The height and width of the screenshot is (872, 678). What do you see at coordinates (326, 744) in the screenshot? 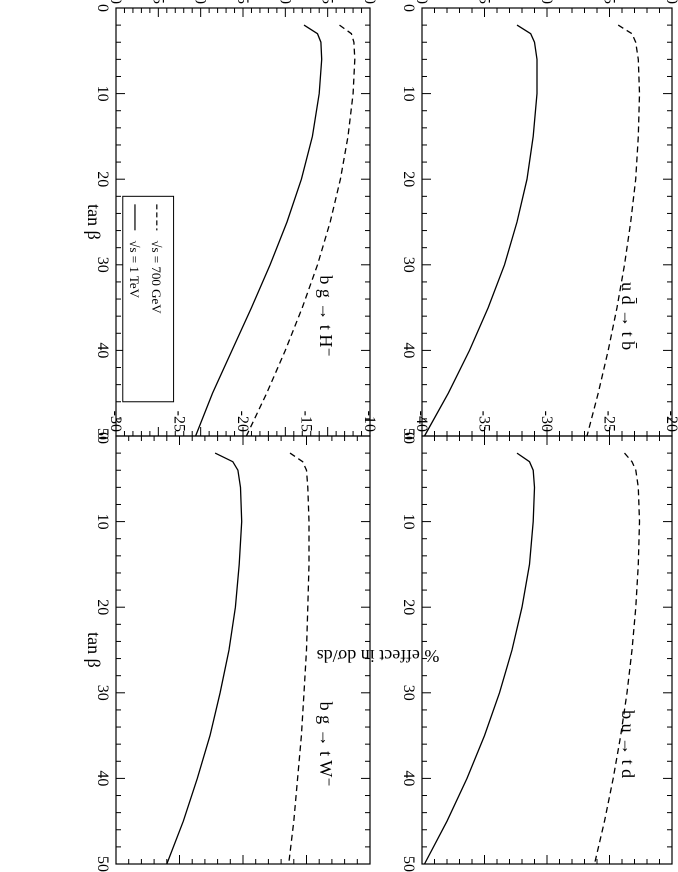
I see `process-label: b g → t W⁻` at bounding box center [326, 744].